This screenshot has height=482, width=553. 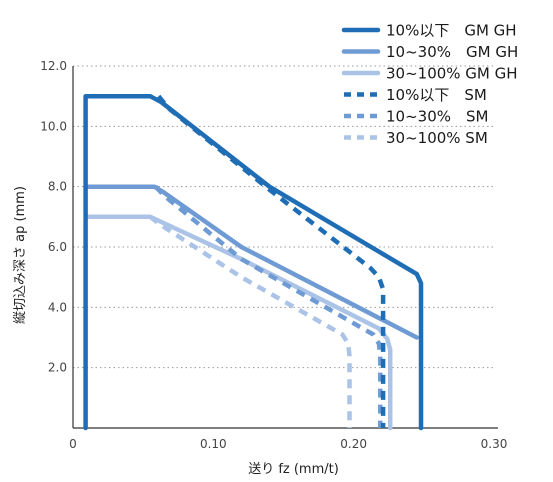 What do you see at coordinates (57, 247) in the screenshot?
I see `y-tick-label: 6.0` at bounding box center [57, 247].